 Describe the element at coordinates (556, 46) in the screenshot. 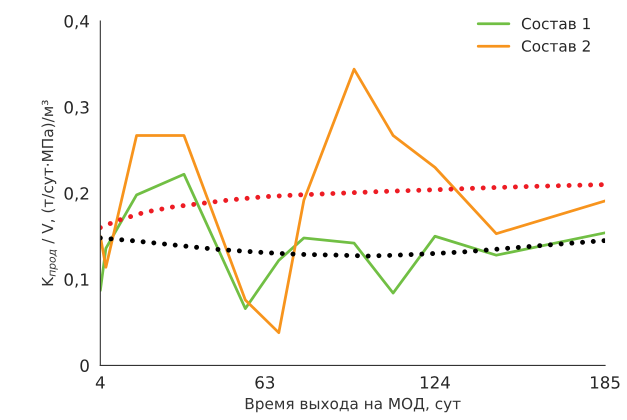

I see `legend-label: Состав 2` at that location.